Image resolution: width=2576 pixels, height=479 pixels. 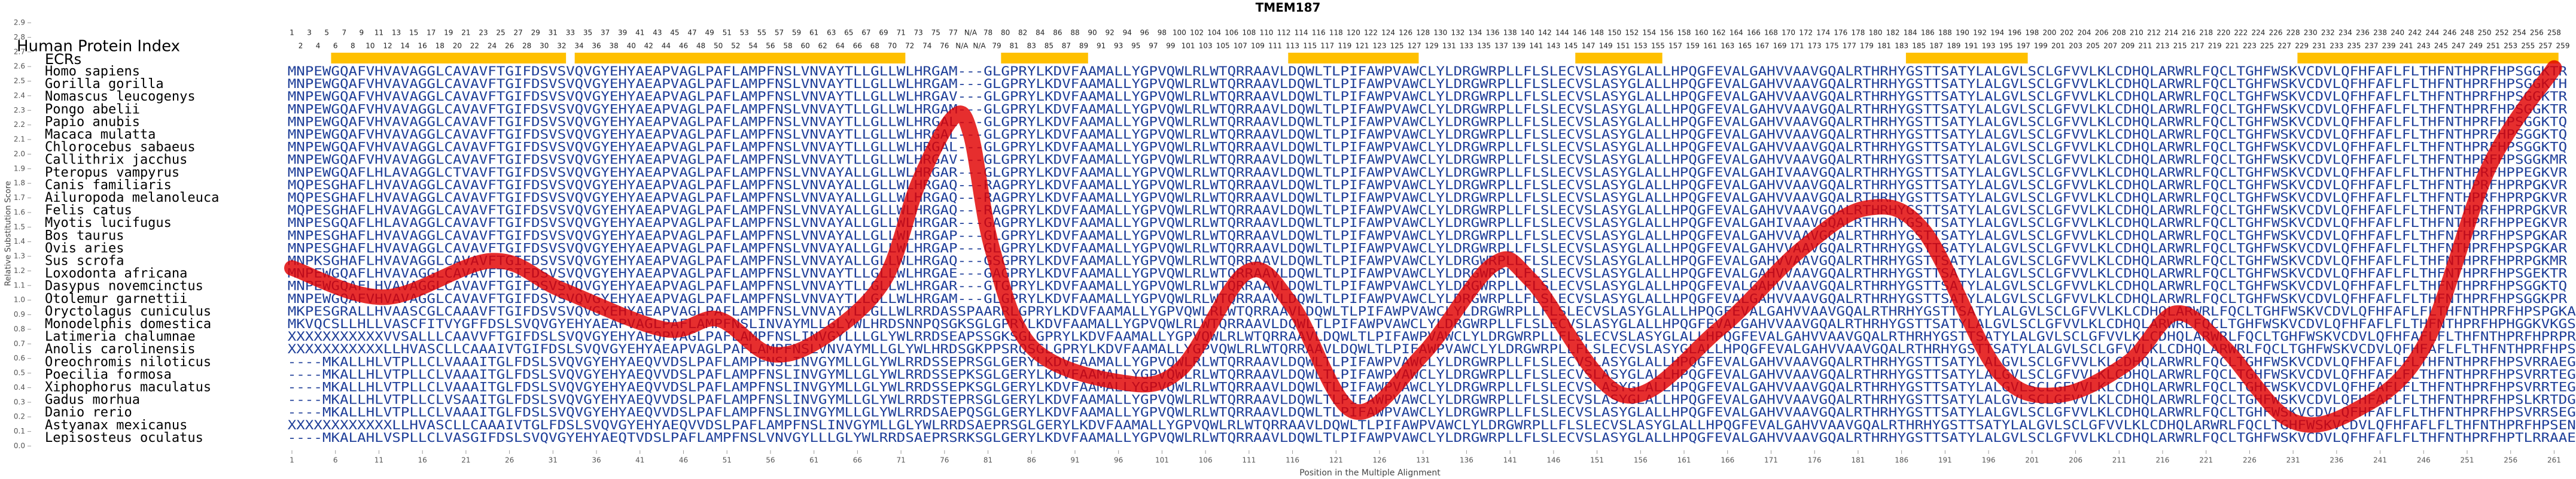 What do you see at coordinates (1179, 33) in the screenshot?
I see `protein-index: 100` at bounding box center [1179, 33].